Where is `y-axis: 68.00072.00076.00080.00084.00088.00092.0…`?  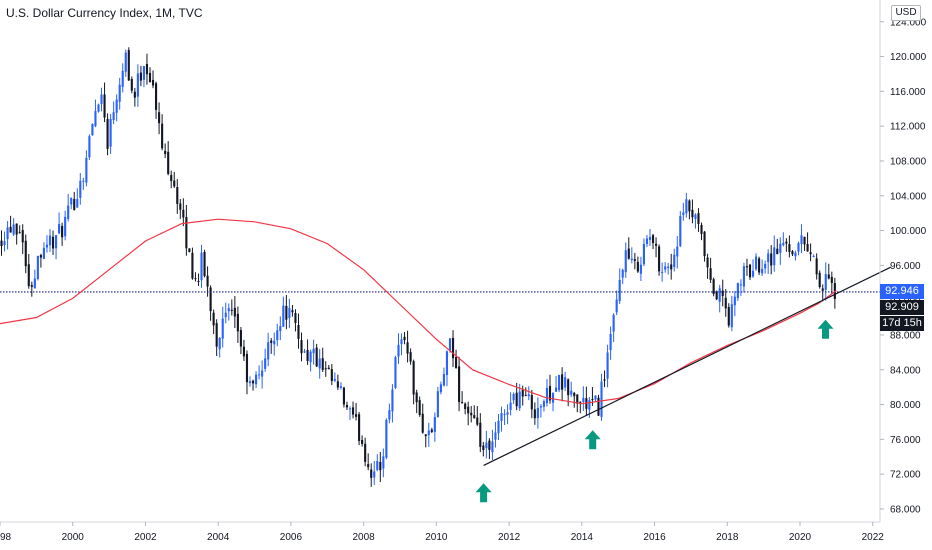 y-axis: 68.00072.00076.00080.00084.00088.00092.0… is located at coordinates (903, 266).